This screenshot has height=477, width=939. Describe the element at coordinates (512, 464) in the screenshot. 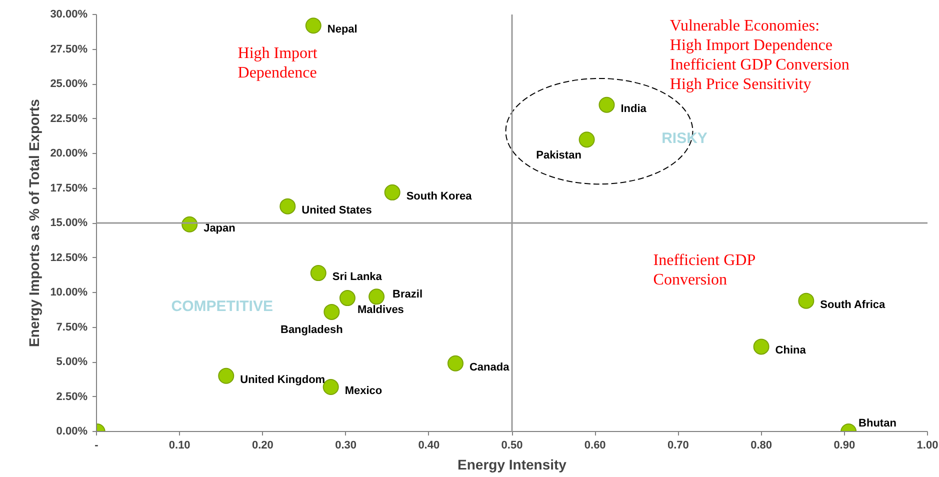

I see `x-axis-title: Energy Intensity` at that location.